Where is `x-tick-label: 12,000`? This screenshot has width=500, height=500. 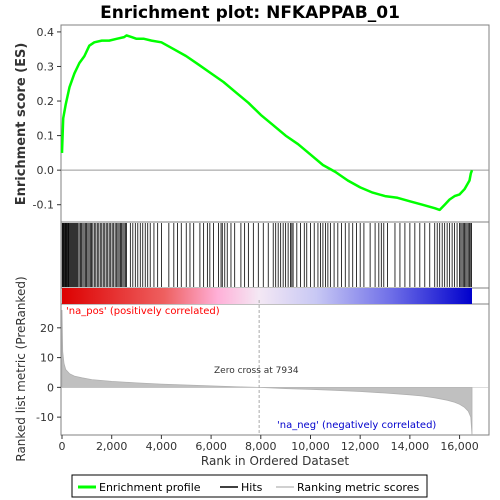
x-tick-label: 12,000 is located at coordinates (360, 446).